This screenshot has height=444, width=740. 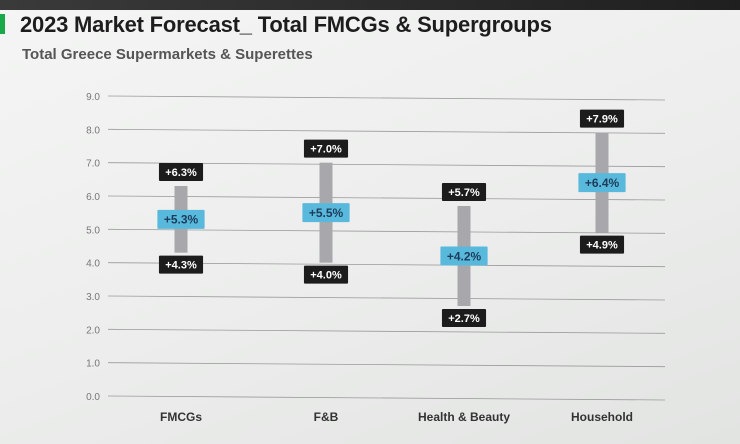 What do you see at coordinates (93, 197) in the screenshot?
I see `y-tick-label: 6.0` at bounding box center [93, 197].